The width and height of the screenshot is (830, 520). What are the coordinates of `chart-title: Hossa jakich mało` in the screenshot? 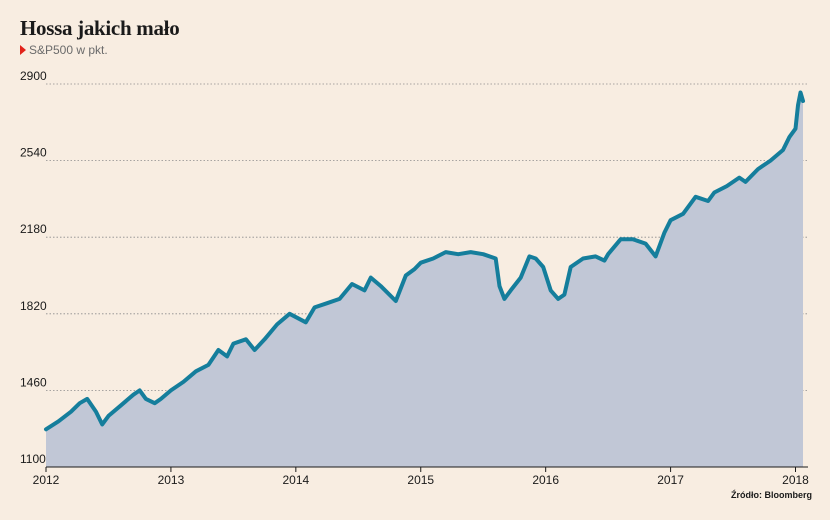 It's located at (100, 28).